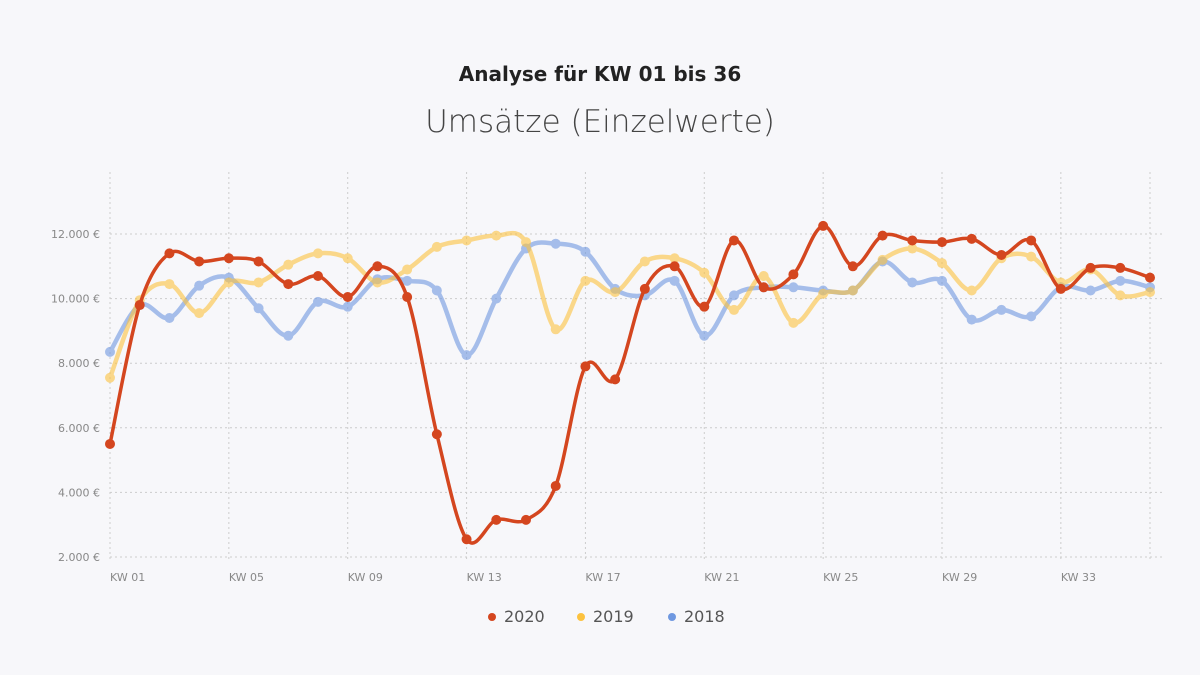 This screenshot has width=1200, height=675. What do you see at coordinates (600, 122) in the screenshot?
I see `chart-subtitle: Umsätze (Einzelwerte)` at bounding box center [600, 122].